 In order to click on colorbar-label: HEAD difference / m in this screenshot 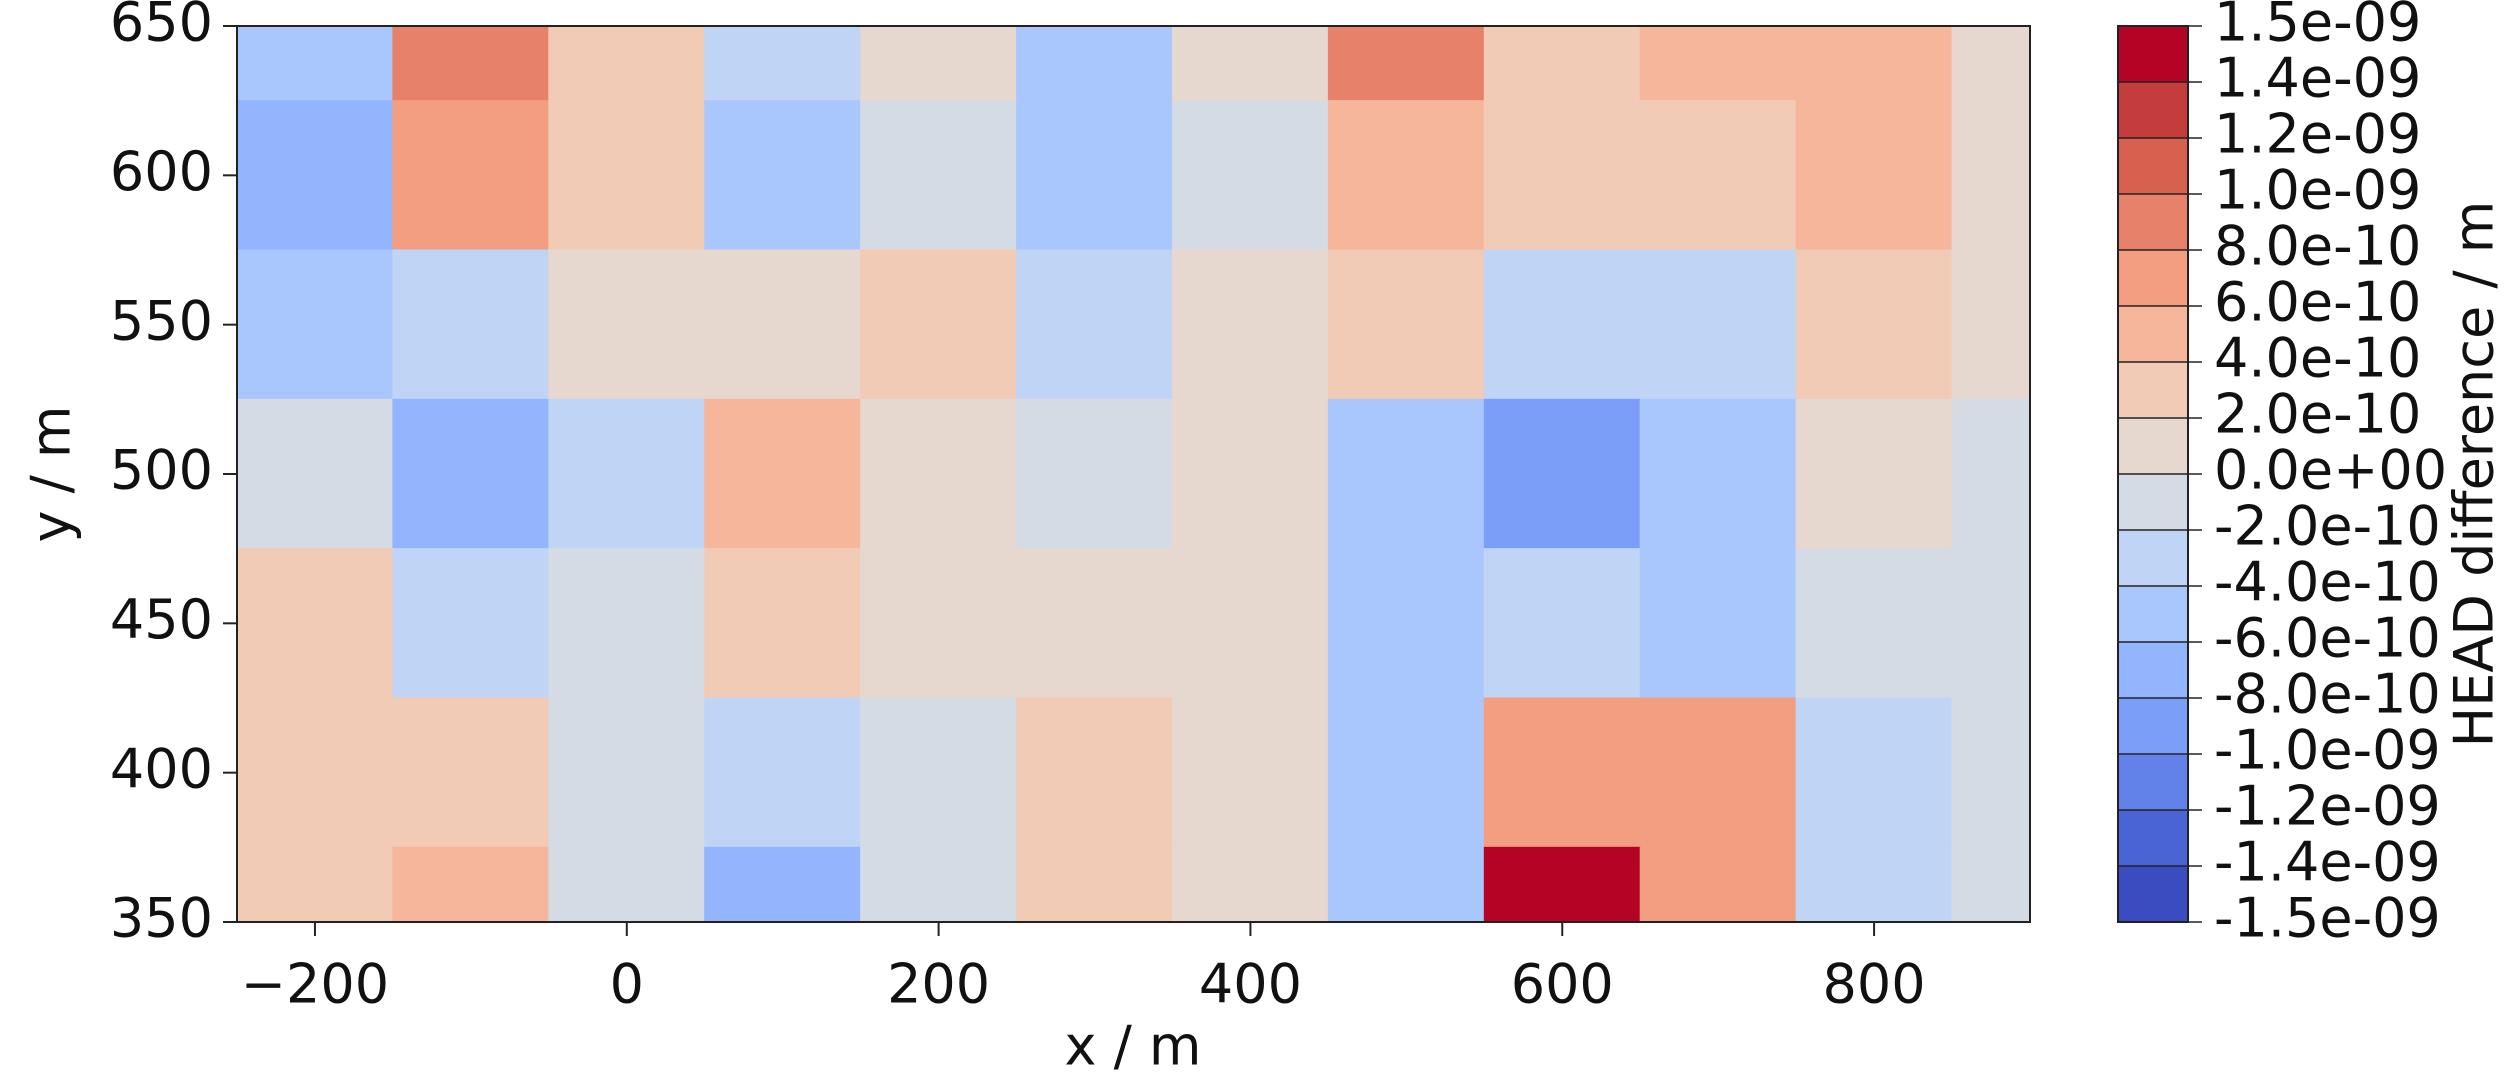, I will do `click(2474, 474)`.